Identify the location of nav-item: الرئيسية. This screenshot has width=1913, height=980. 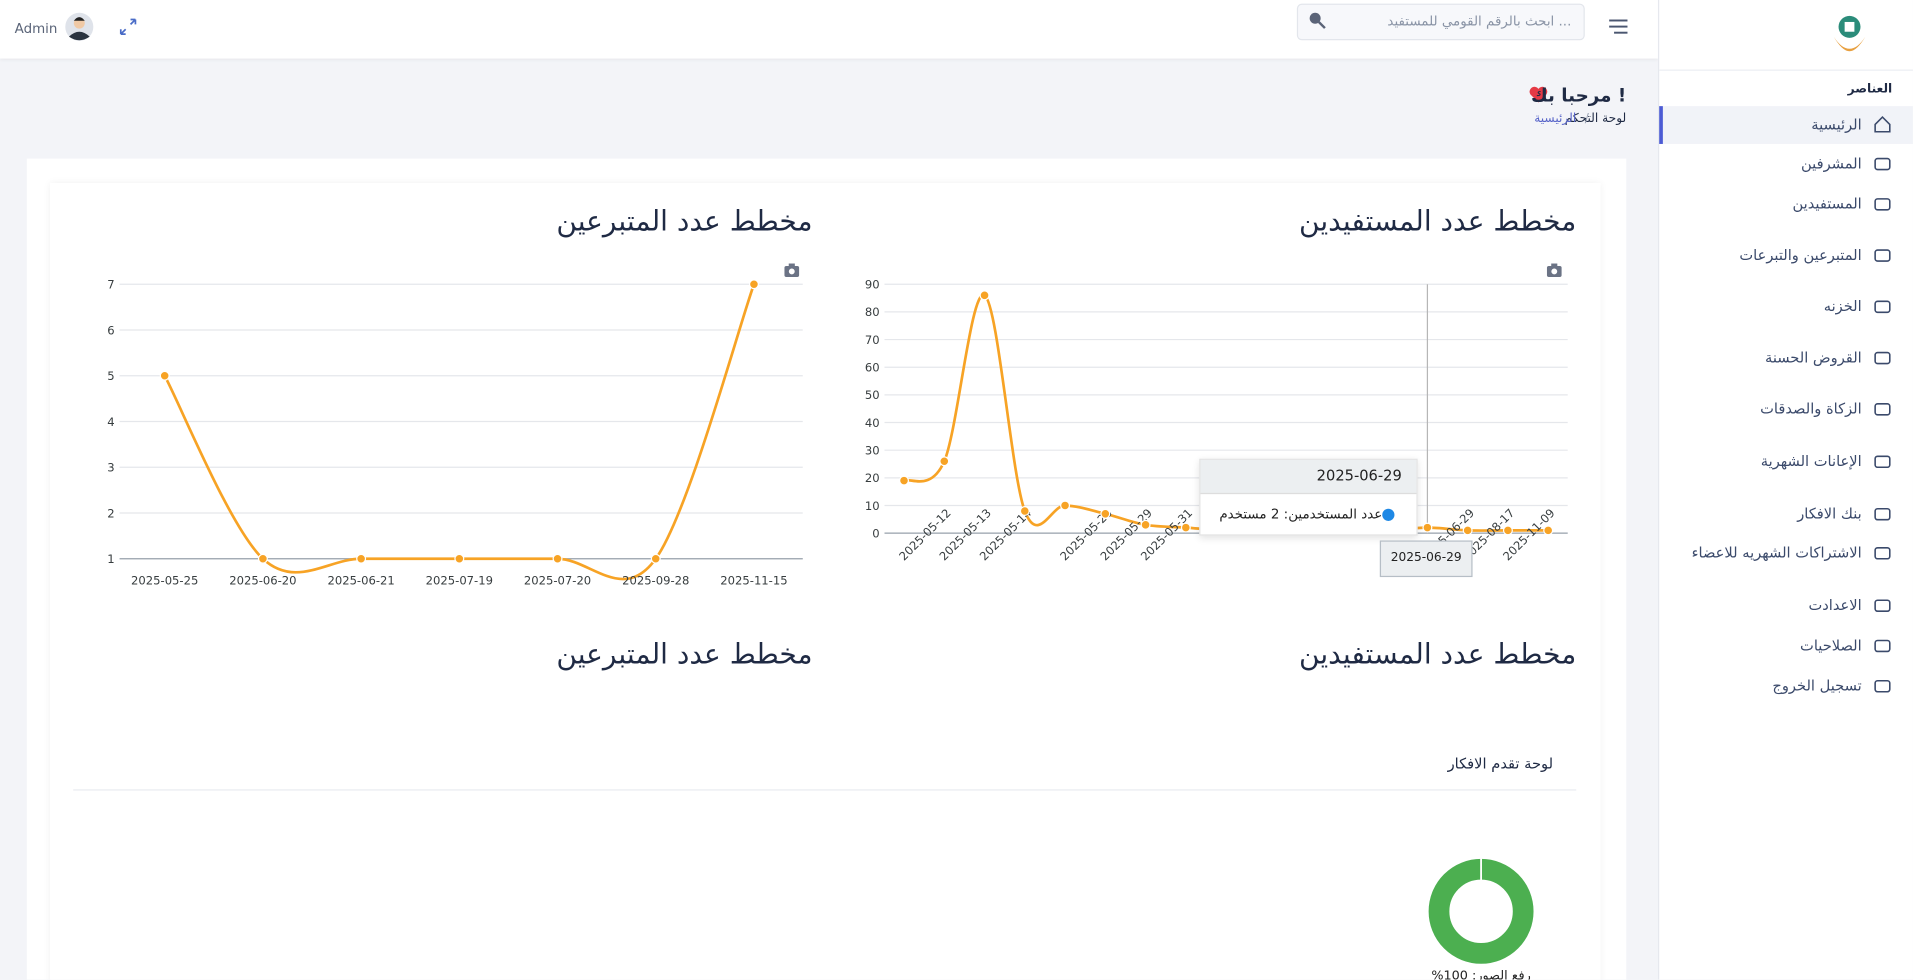
(1836, 124).